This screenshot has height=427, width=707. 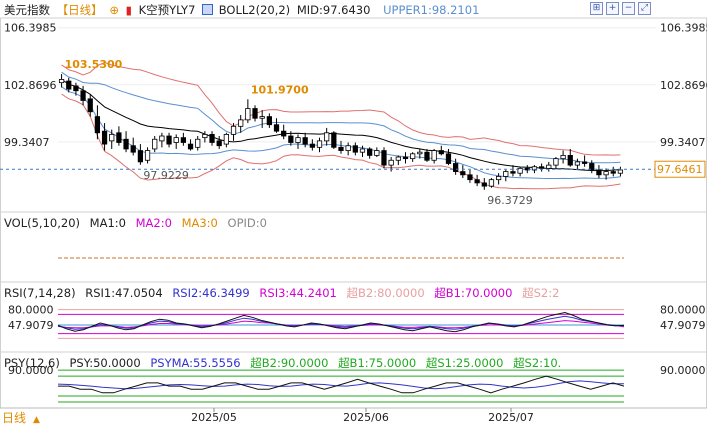 I want to click on vol-ma1: MA1:0, so click(x=107, y=223).